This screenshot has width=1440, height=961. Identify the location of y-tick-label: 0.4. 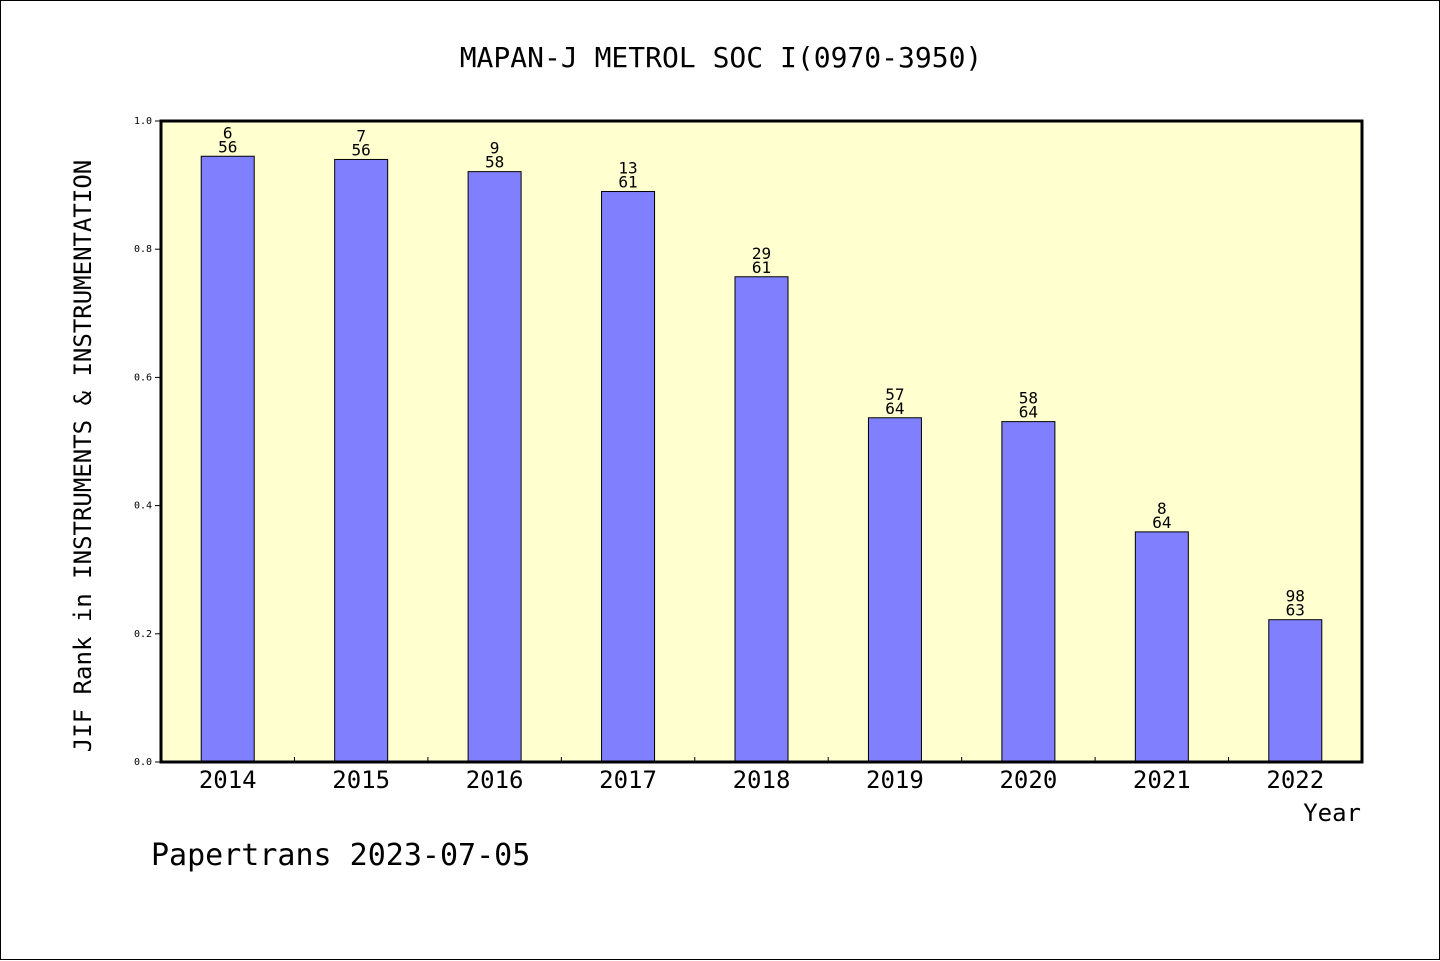
(143, 506).